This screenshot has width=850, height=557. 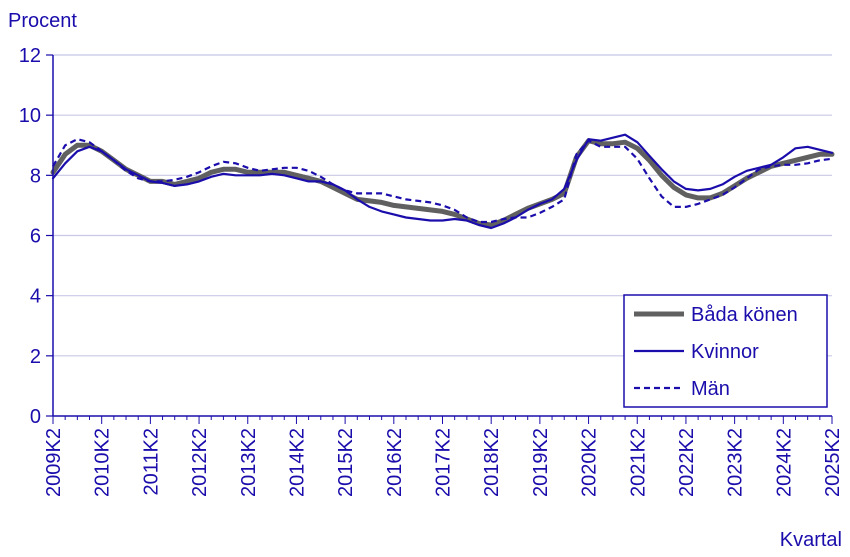 I want to click on y-tick-label-6: 6, so click(x=35, y=237).